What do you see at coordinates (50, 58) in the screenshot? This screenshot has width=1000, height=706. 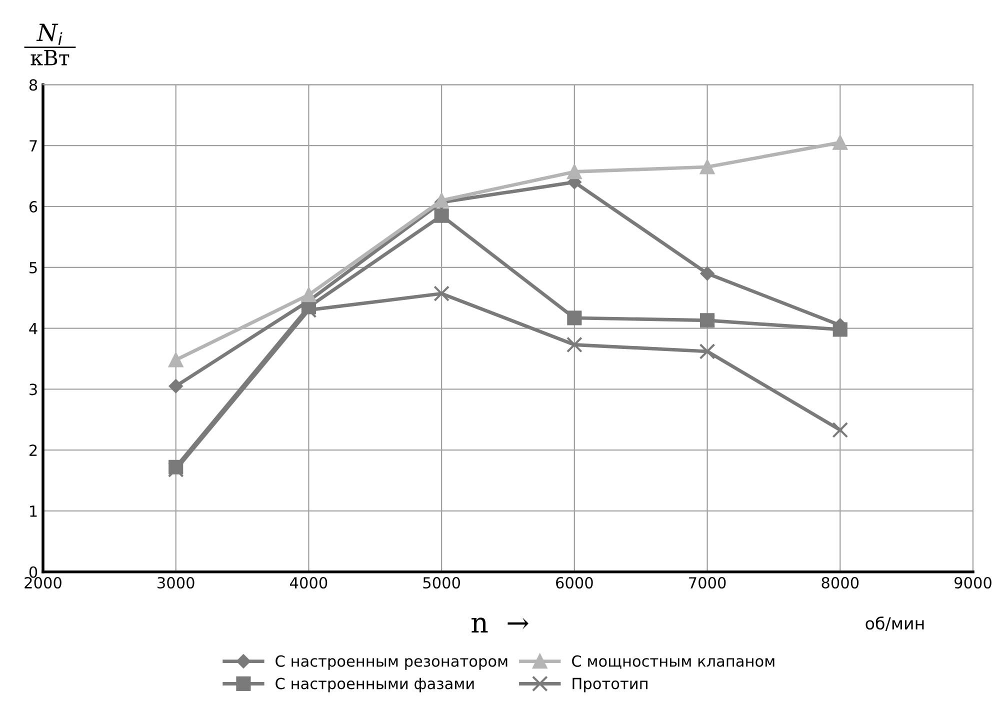 I see `text: кВт` at bounding box center [50, 58].